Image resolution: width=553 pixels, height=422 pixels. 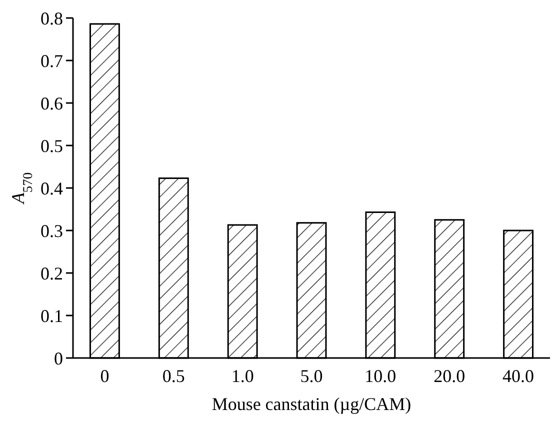 I want to click on y-tick-label: 0.5, so click(x=51, y=146).